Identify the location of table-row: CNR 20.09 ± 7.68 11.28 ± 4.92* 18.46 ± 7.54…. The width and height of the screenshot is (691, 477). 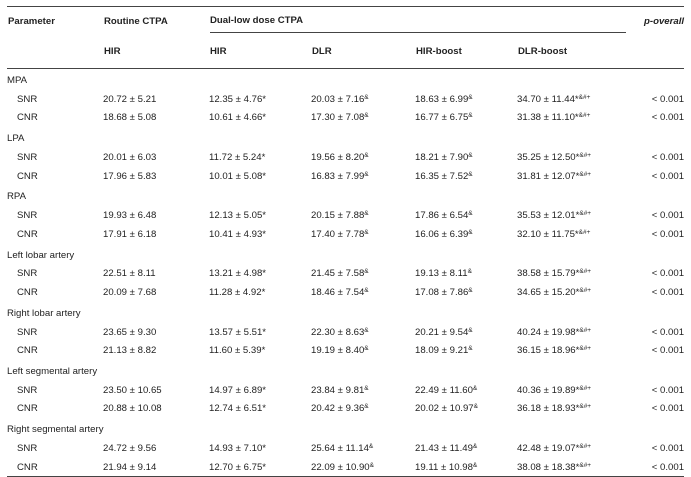
(345, 292).